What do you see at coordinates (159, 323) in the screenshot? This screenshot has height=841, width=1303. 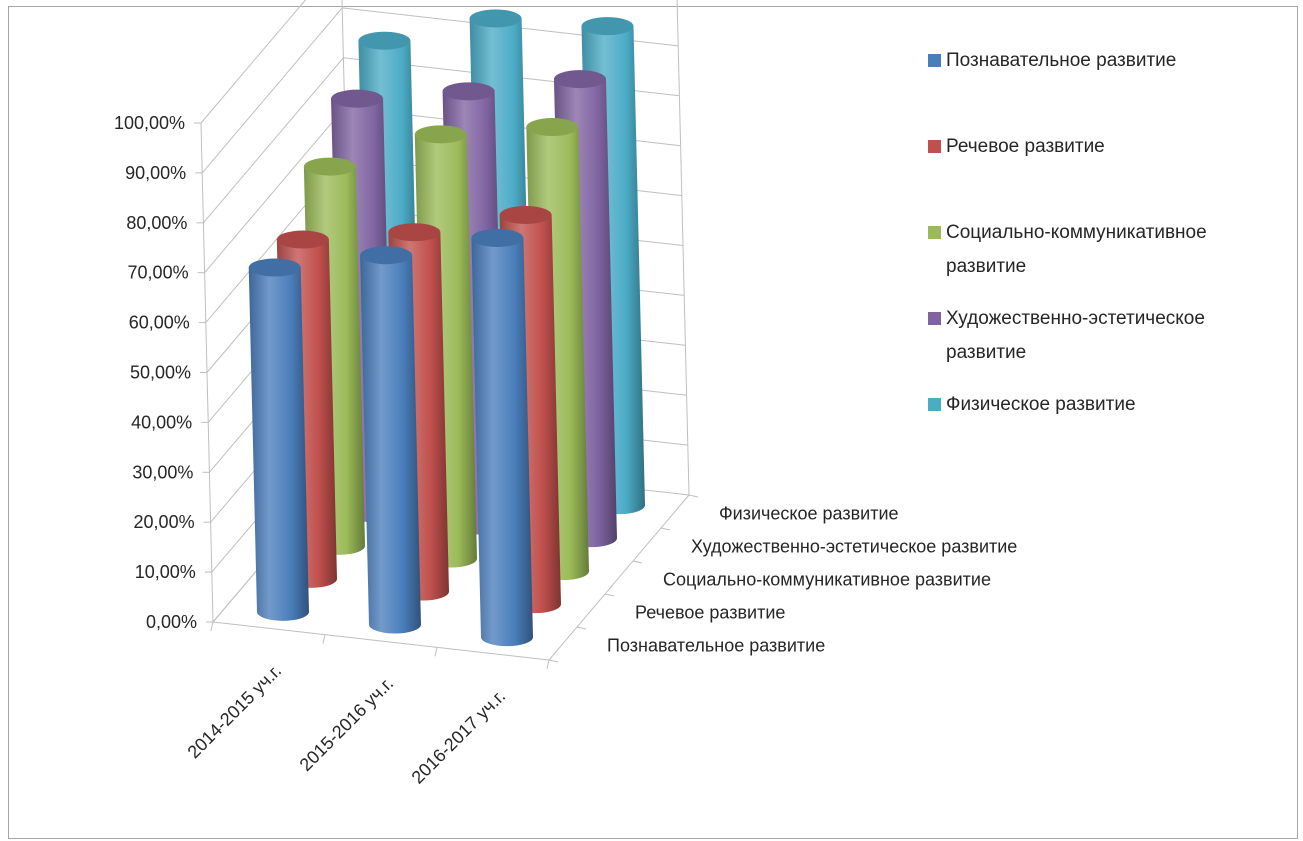 I see `y-tick-label: 60,00%` at bounding box center [159, 323].